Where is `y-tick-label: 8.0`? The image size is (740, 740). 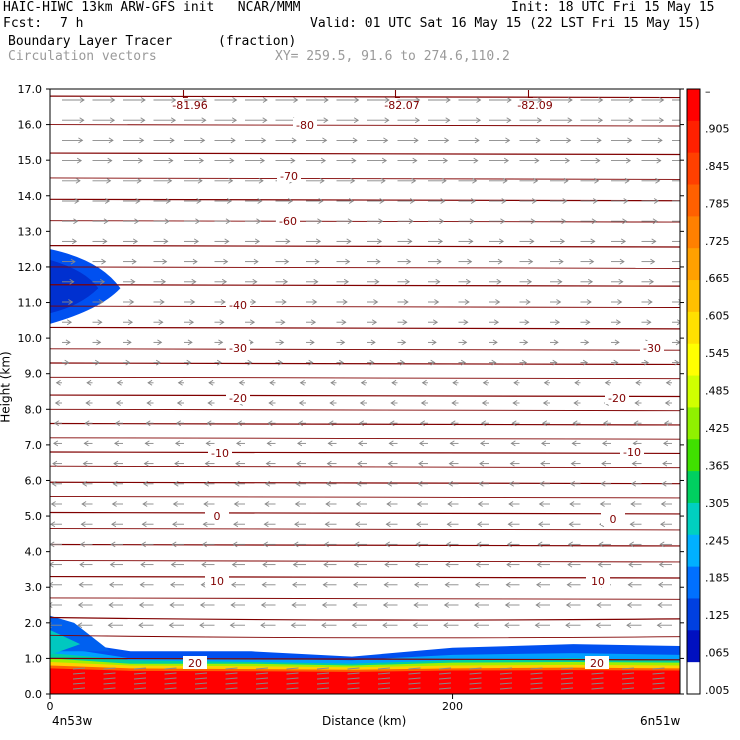 y-tick-label: 8.0 is located at coordinates (34, 409).